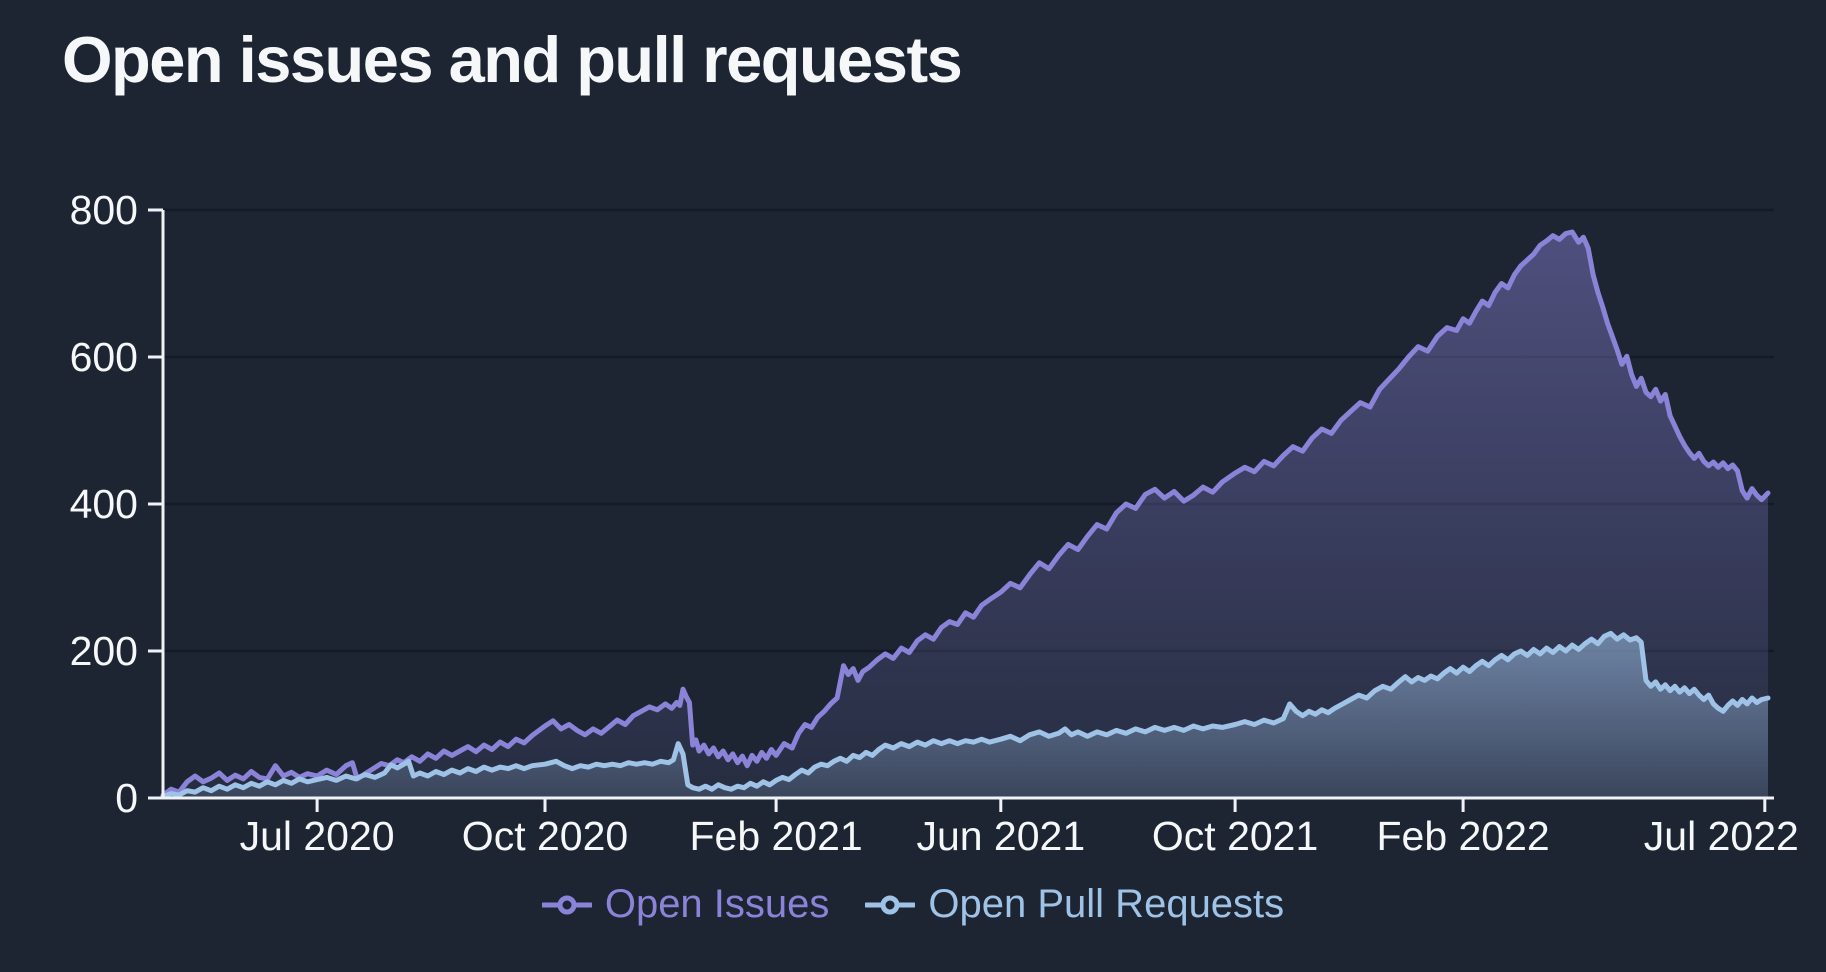 The width and height of the screenshot is (1826, 972). I want to click on legend-label-open-pull-requests: Open Pull Requests, so click(1106, 904).